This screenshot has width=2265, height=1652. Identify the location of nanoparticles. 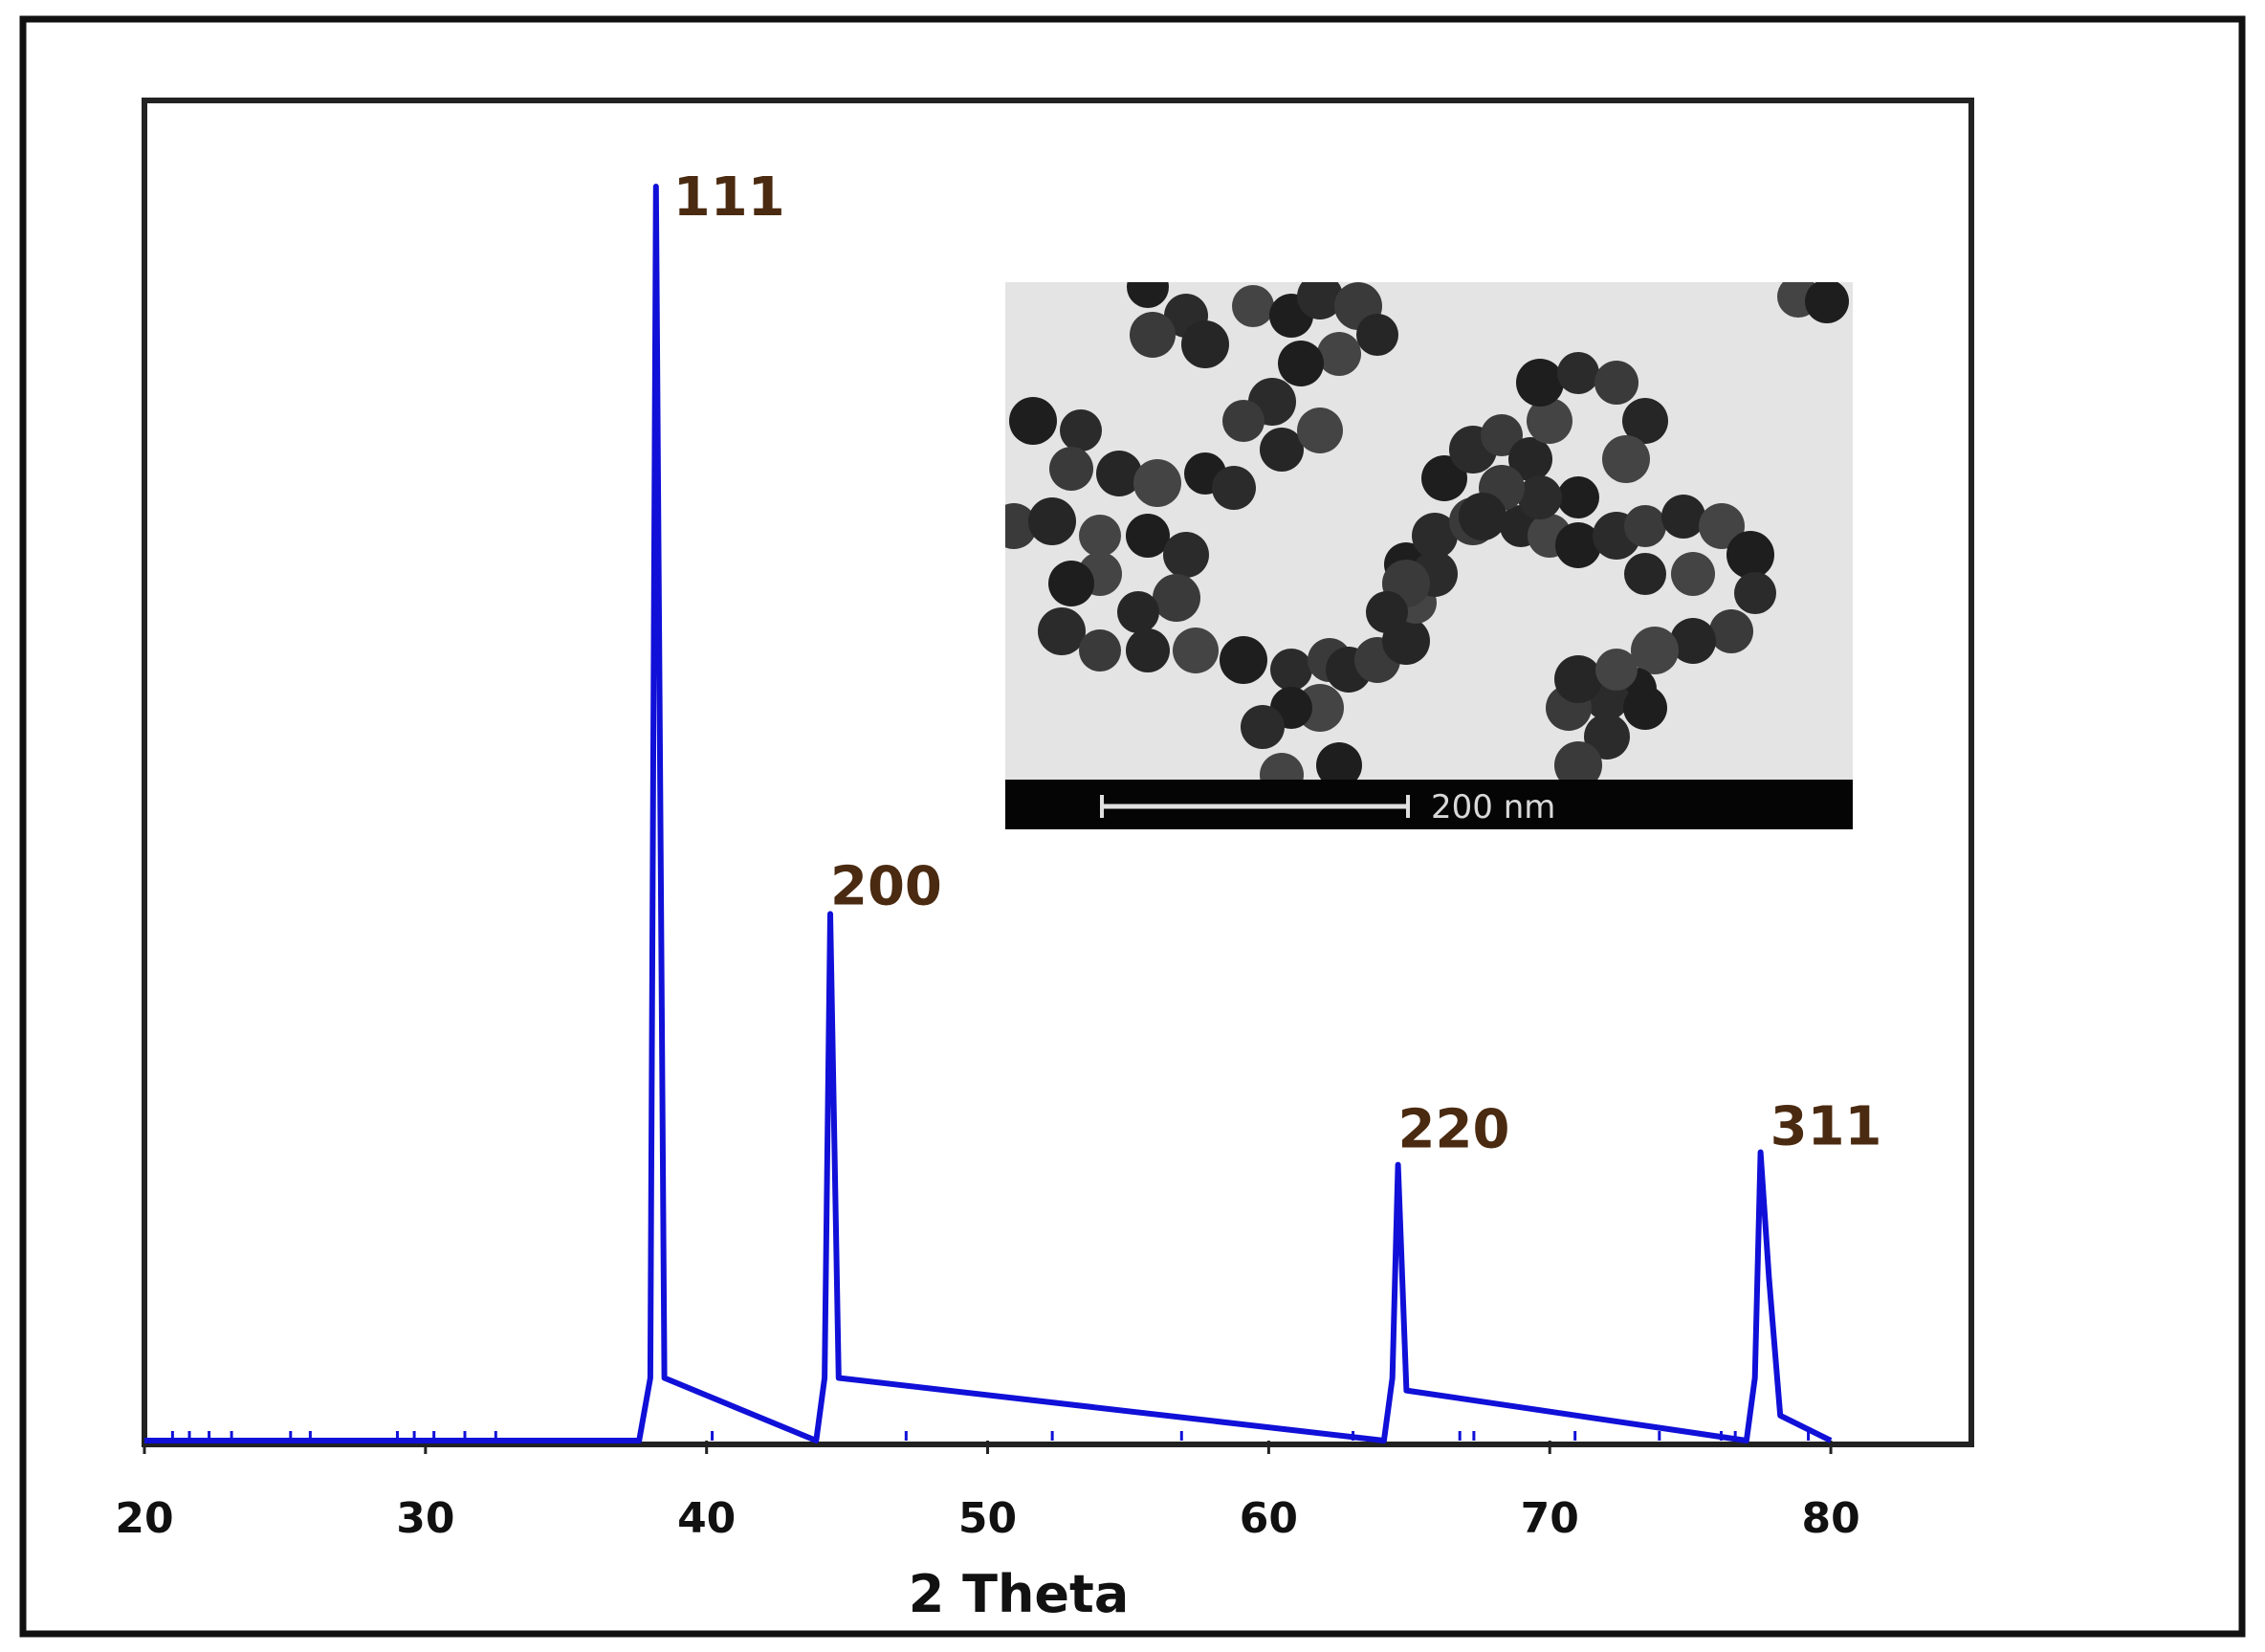
(1427, 539).